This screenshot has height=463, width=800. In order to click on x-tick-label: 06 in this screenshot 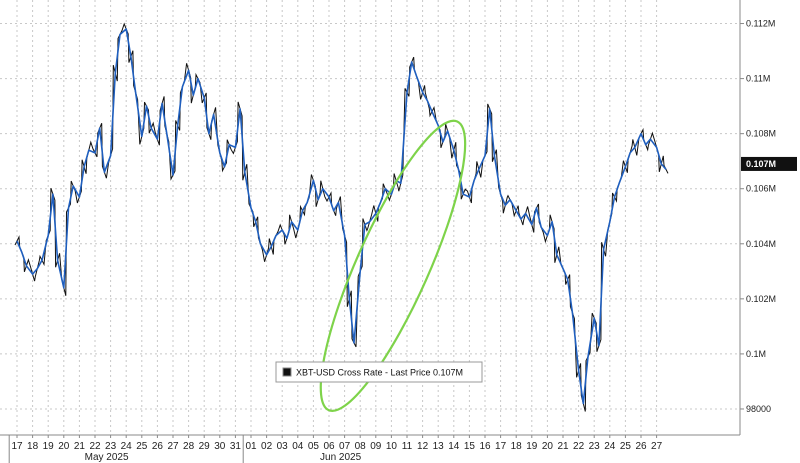, I will do `click(329, 446)`.